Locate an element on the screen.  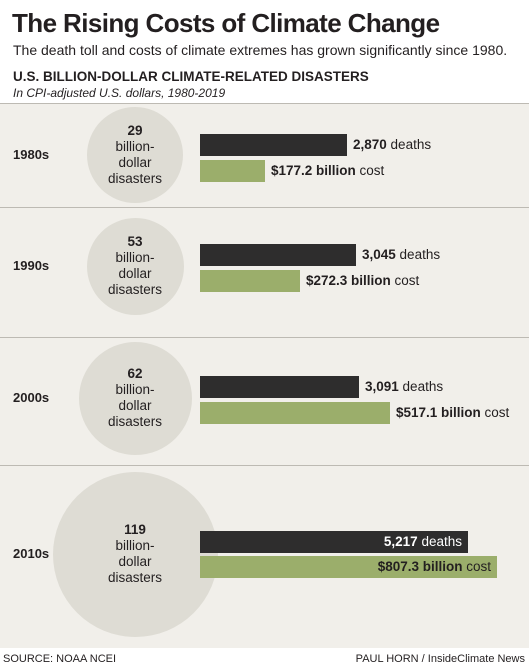
cost-value: $807.3 billion is located at coordinates (420, 566).